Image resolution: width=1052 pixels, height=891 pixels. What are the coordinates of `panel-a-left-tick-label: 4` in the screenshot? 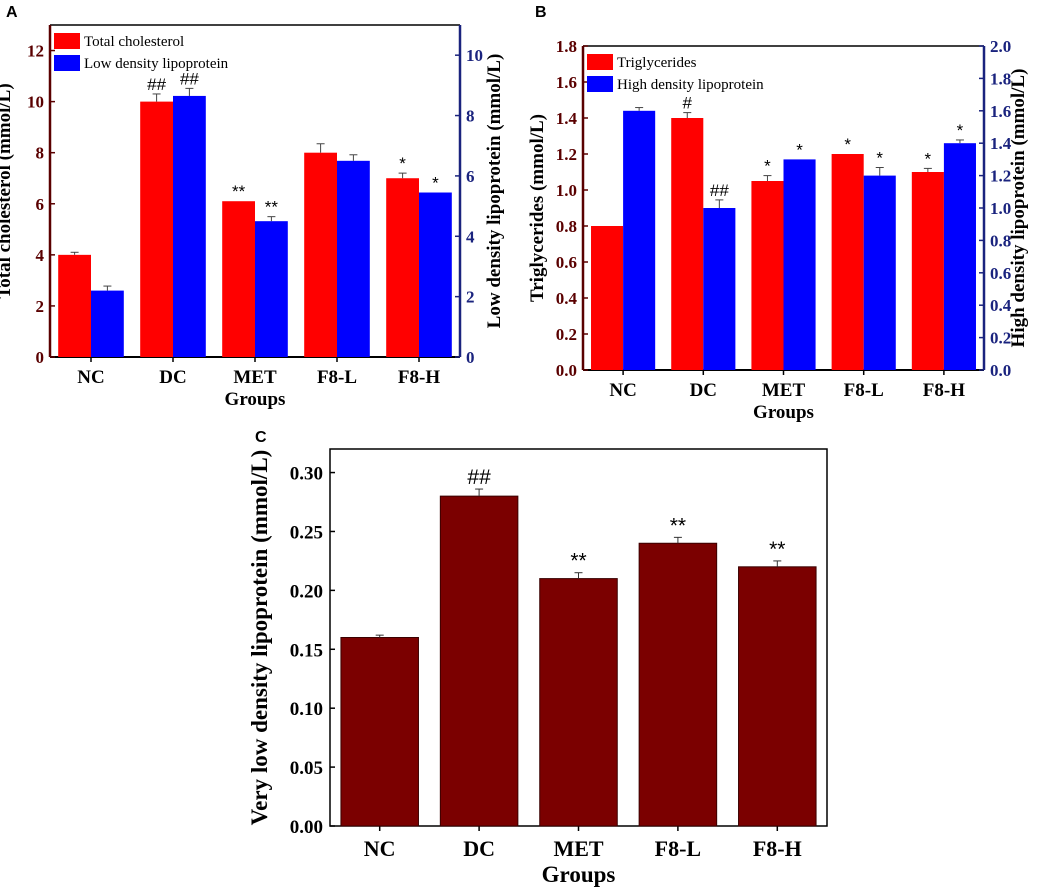 It's located at (40, 255).